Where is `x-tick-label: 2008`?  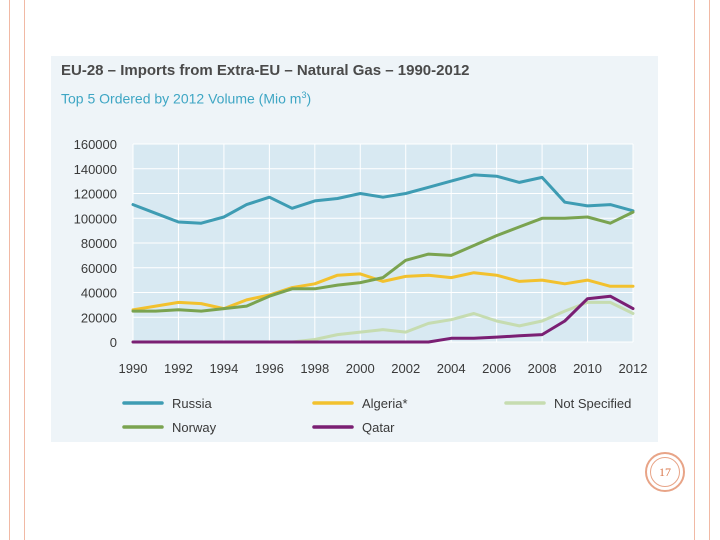 x-tick-label: 2008 is located at coordinates (542, 368).